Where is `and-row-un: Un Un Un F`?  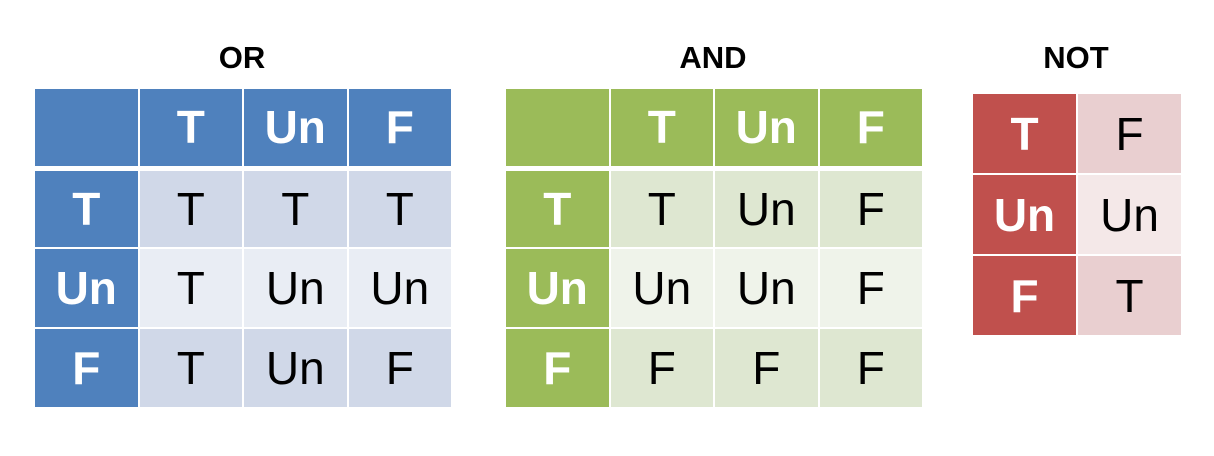 and-row-un: Un Un Un F is located at coordinates (714, 288).